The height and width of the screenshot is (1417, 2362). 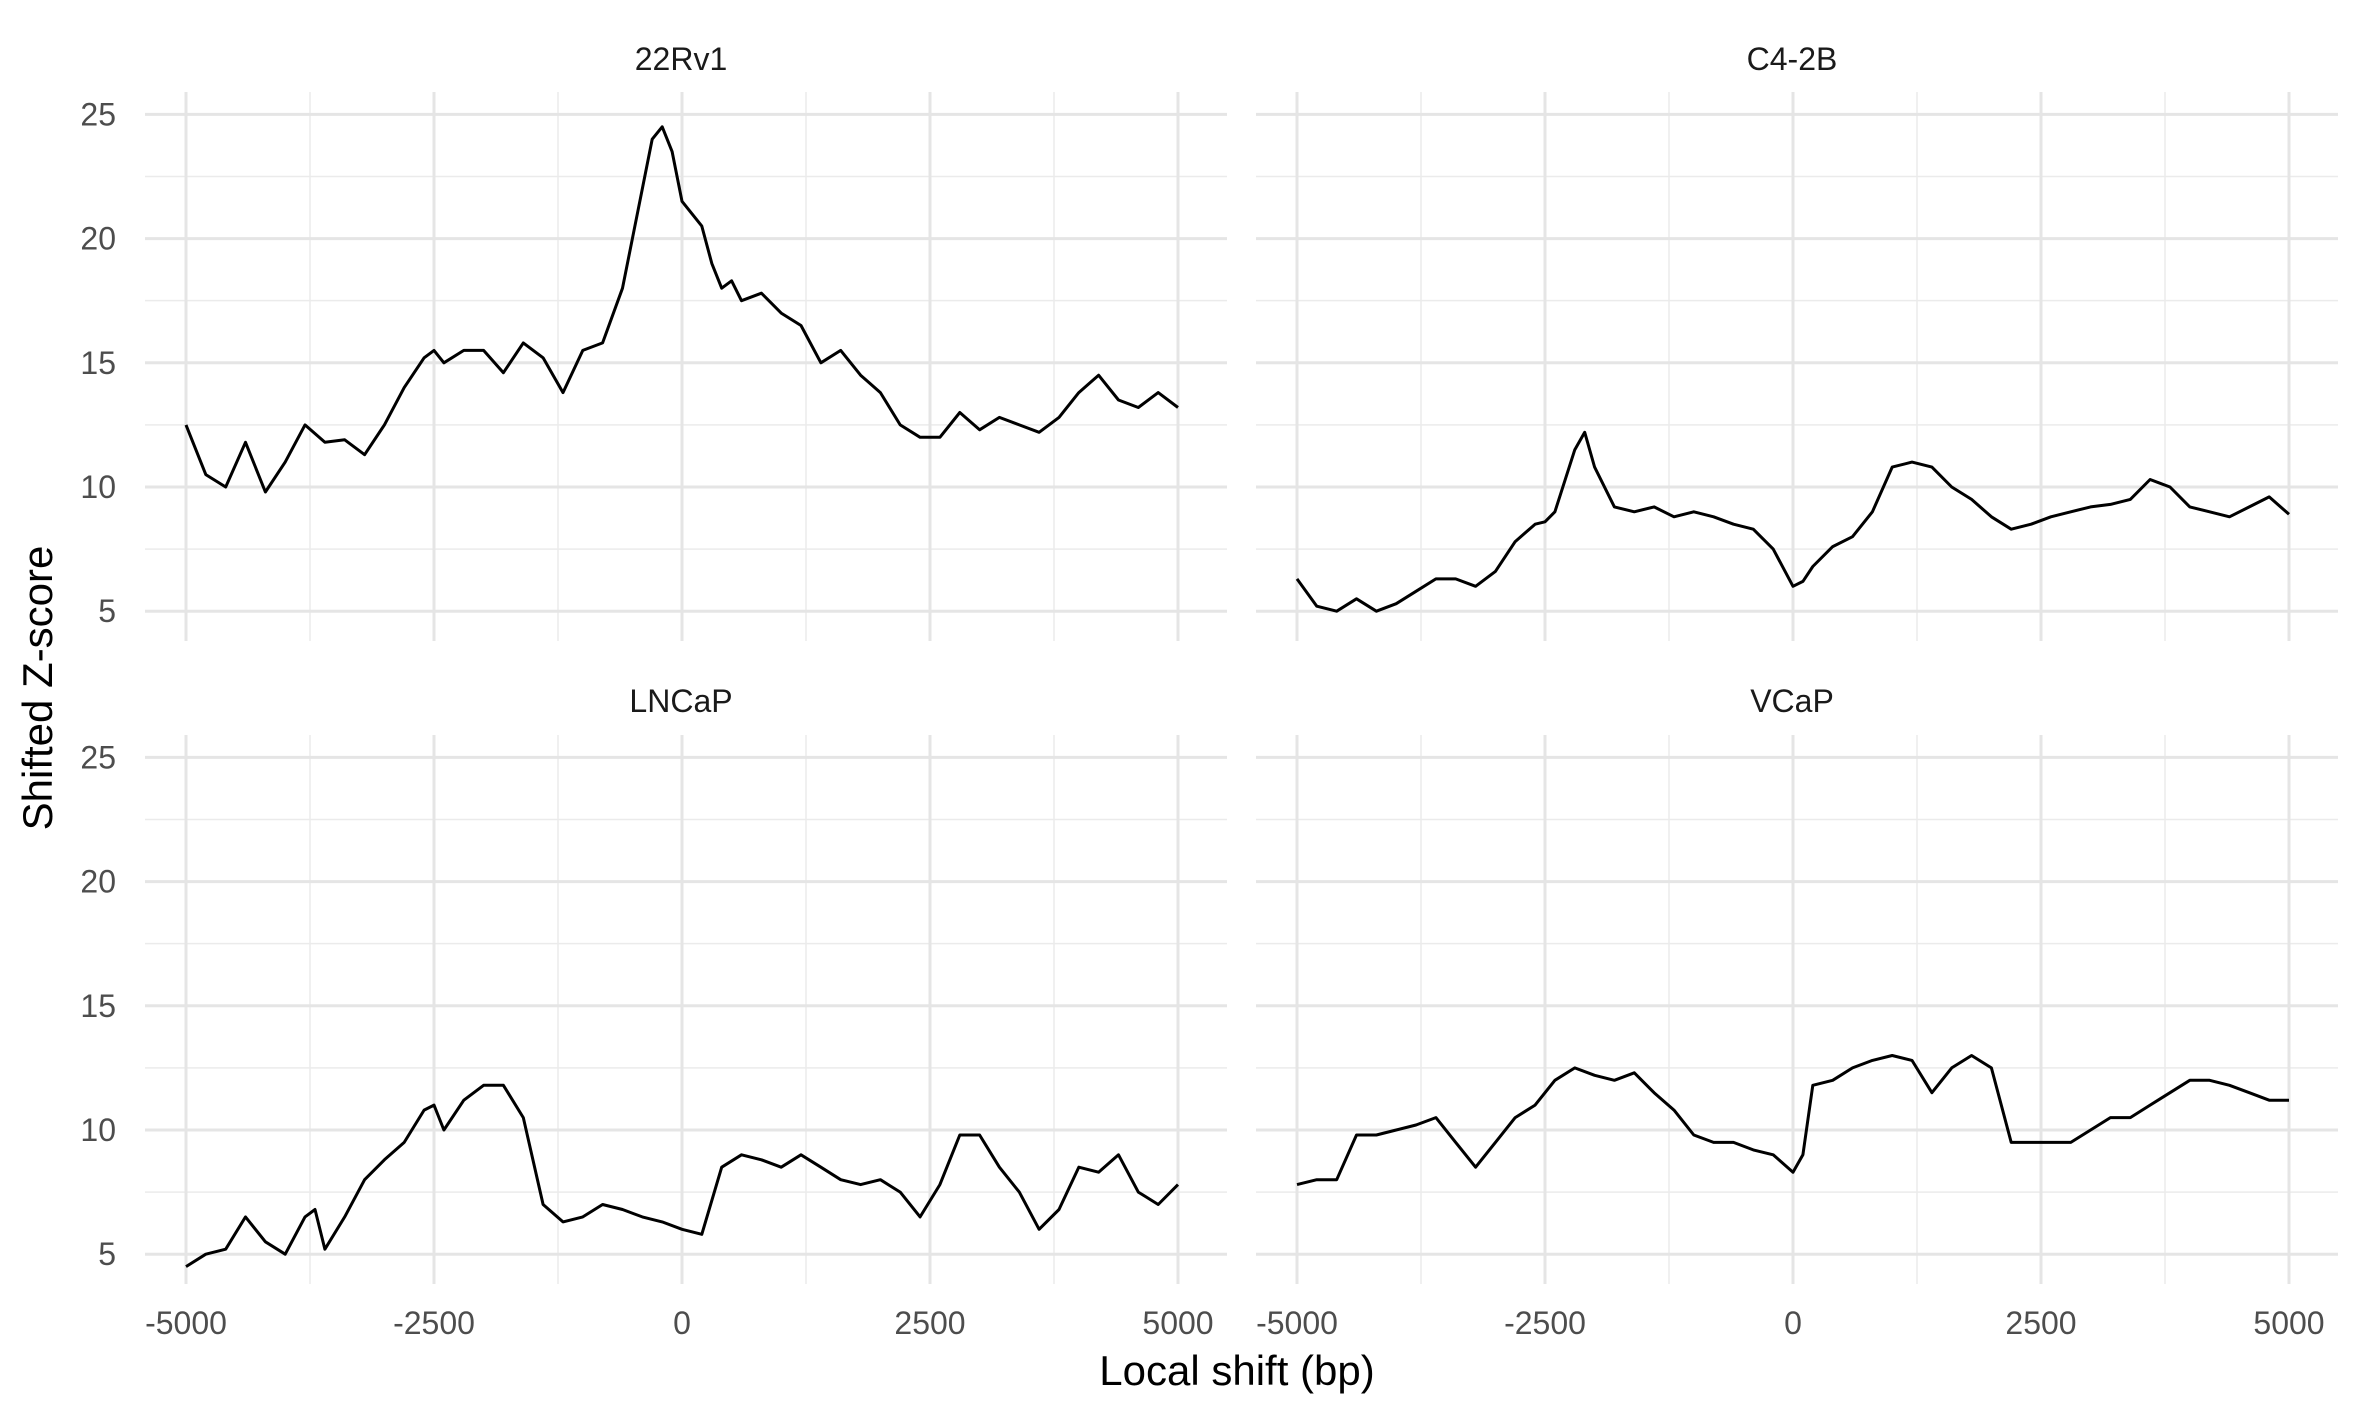 I want to click on y-axis-title: Shifted Z-score, so click(x=37, y=688).